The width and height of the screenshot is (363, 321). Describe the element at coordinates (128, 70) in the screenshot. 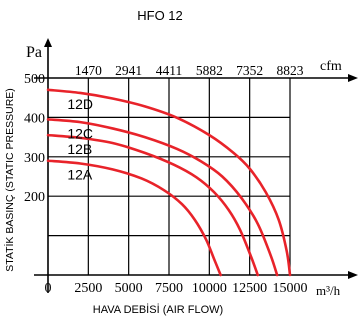

I see `top-tick-label: 2941` at that location.